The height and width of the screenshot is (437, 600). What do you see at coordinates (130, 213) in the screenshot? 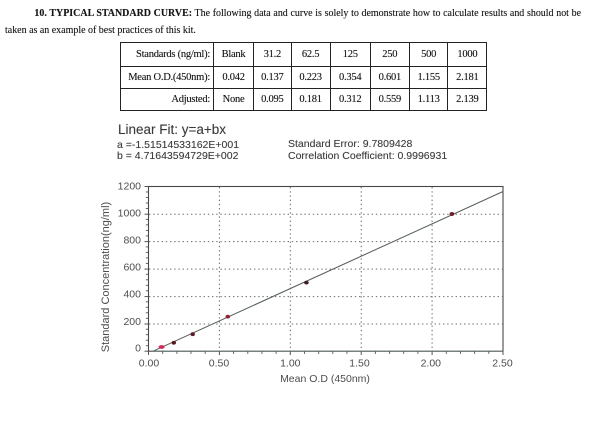
I see `svg-text: 1000` at bounding box center [130, 213].